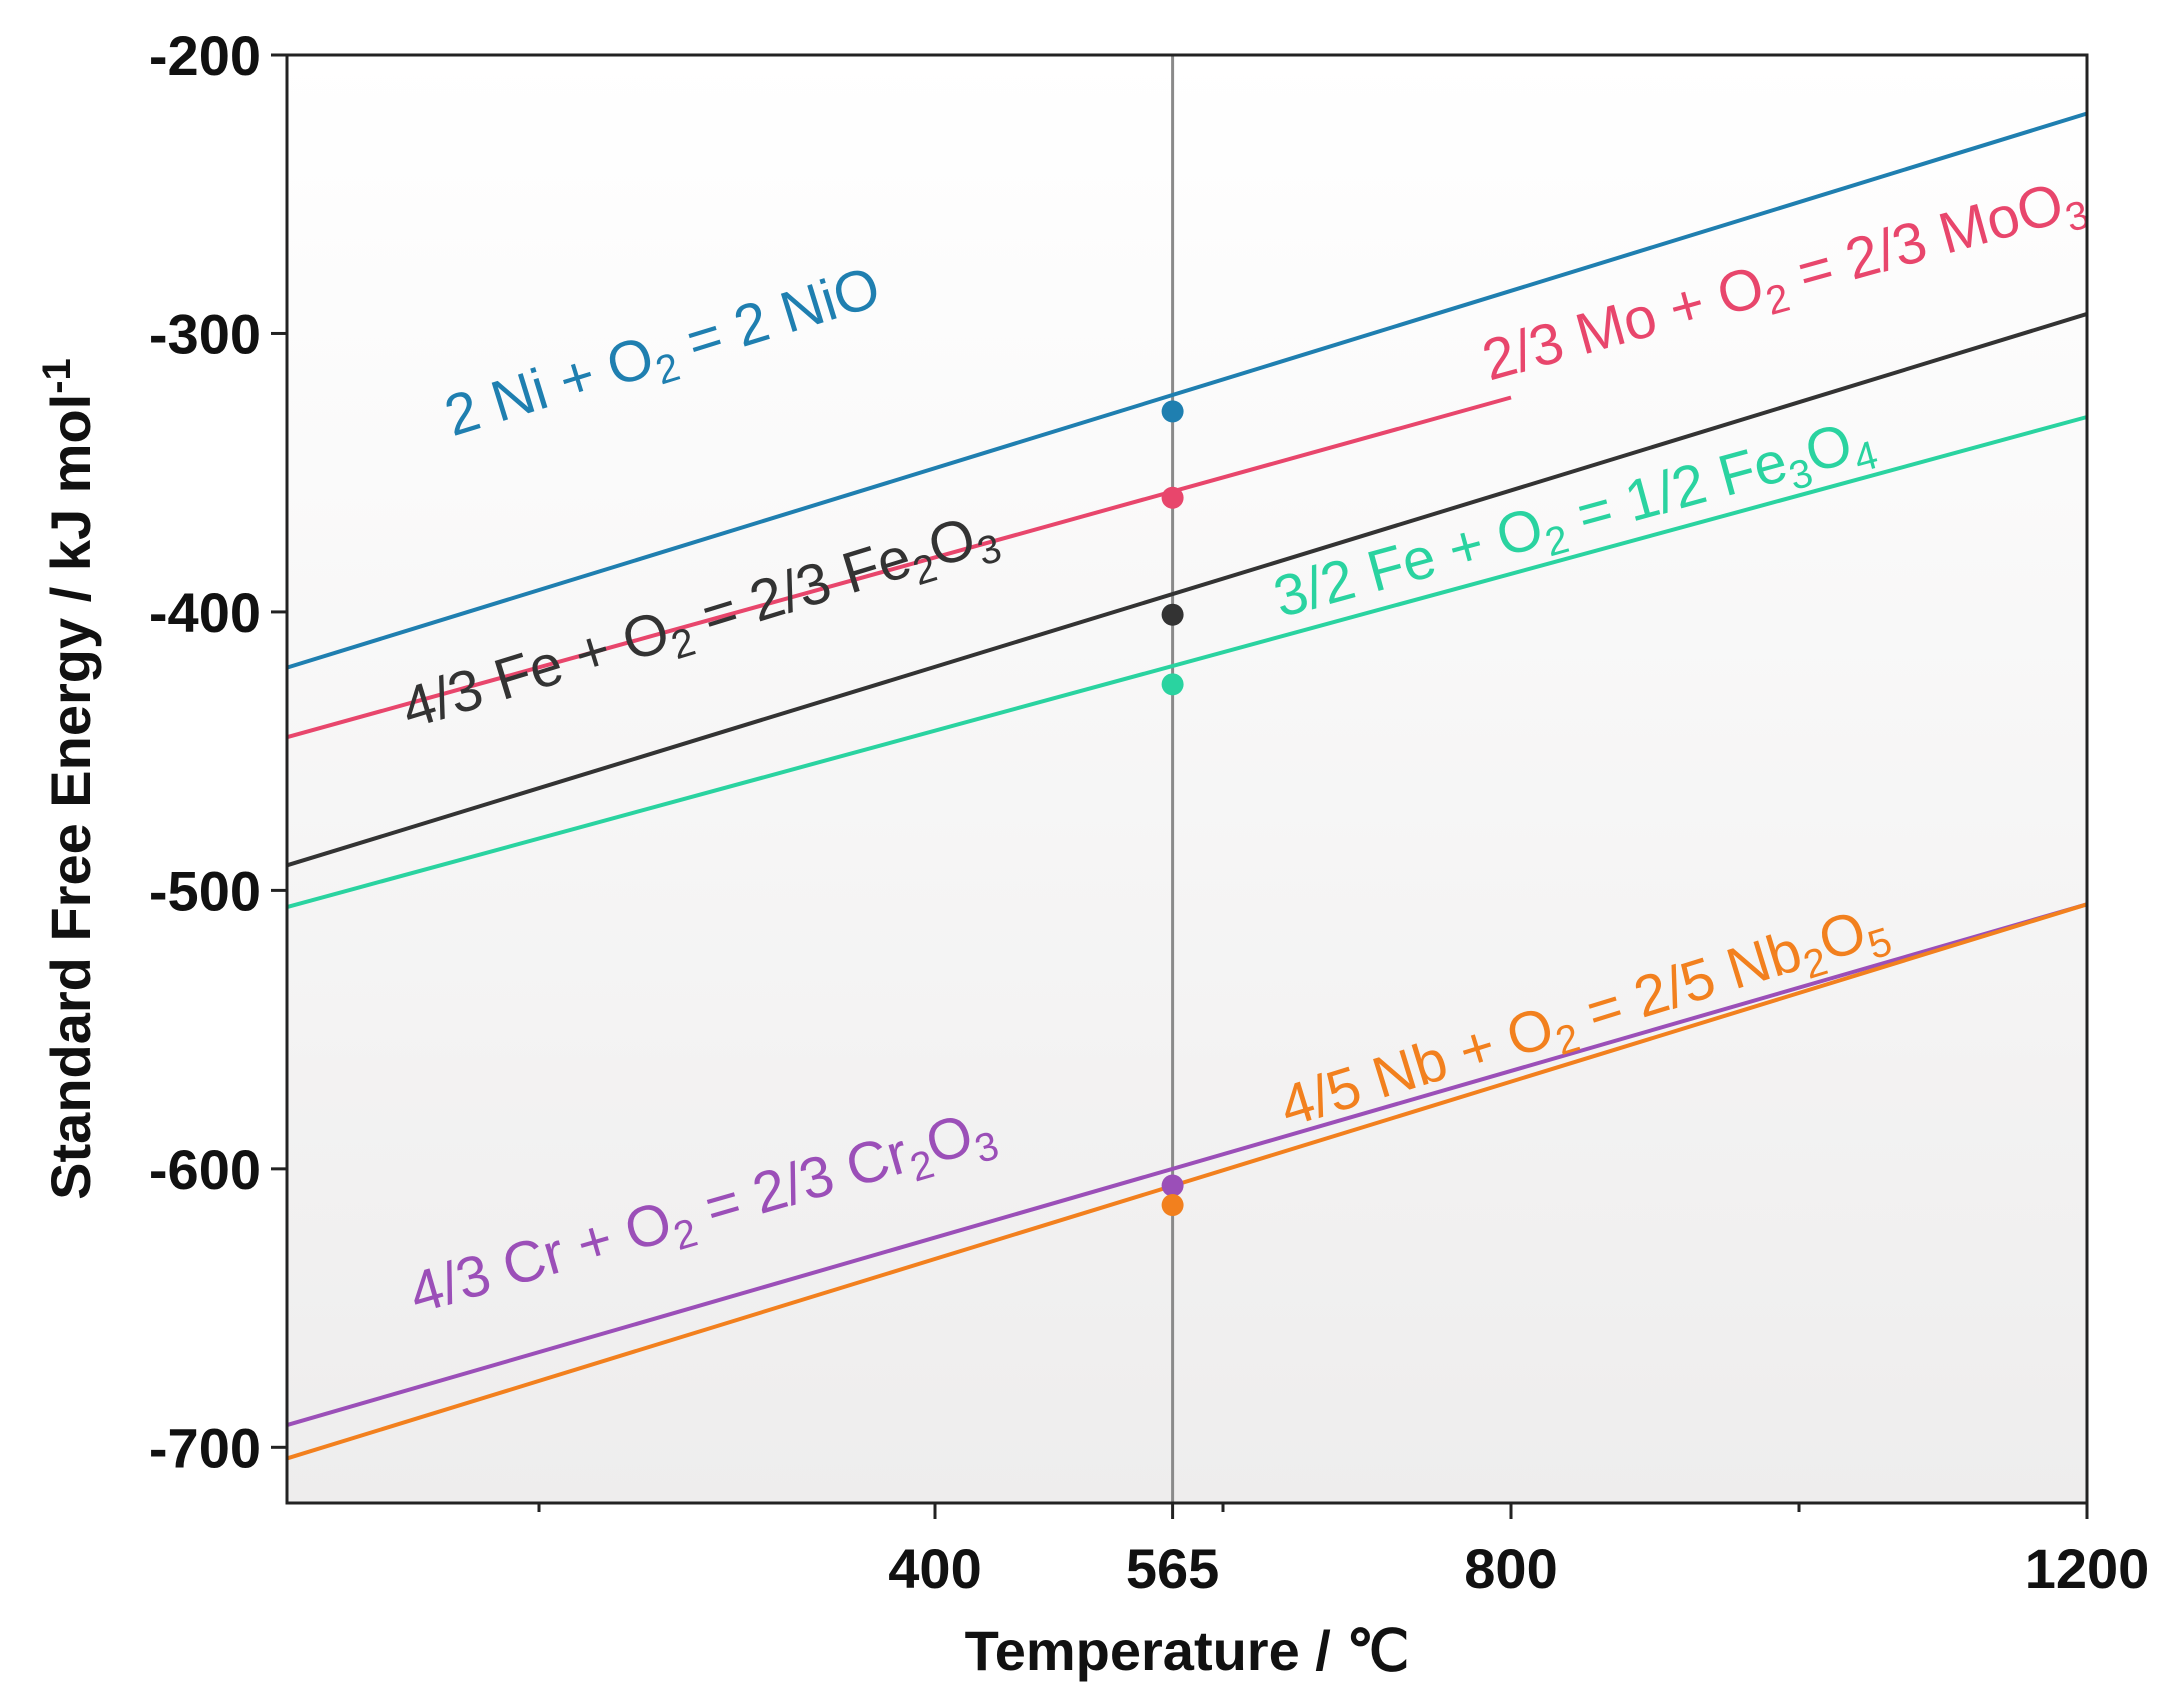  What do you see at coordinates (205, 55) in the screenshot?
I see `y-tick-label: -200` at bounding box center [205, 55].